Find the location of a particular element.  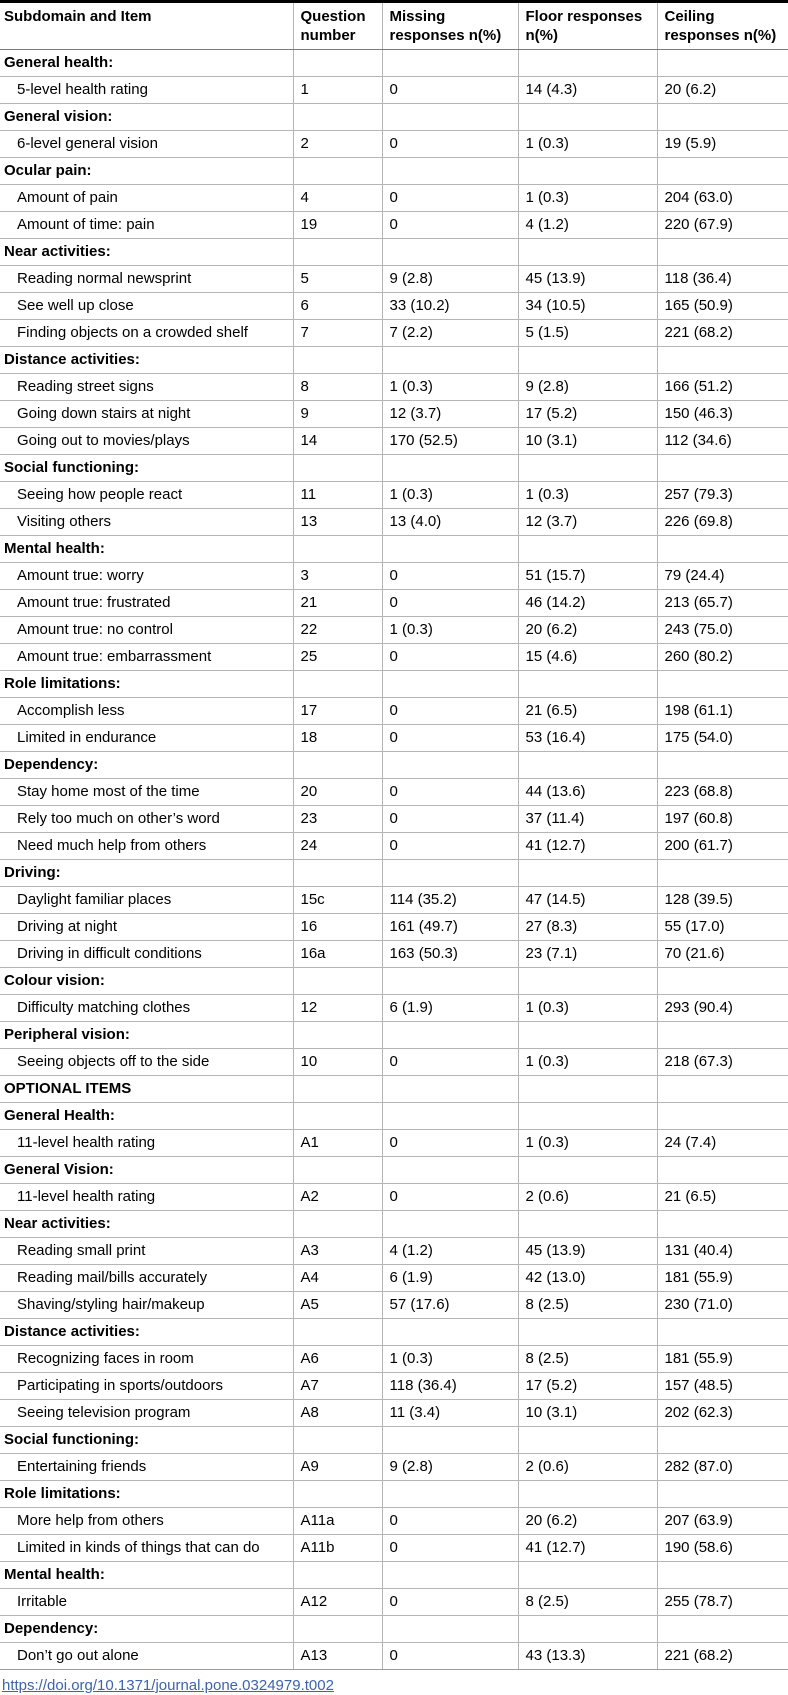

ceiling-responses-cell: 150 (46.3) is located at coordinates (722, 414).